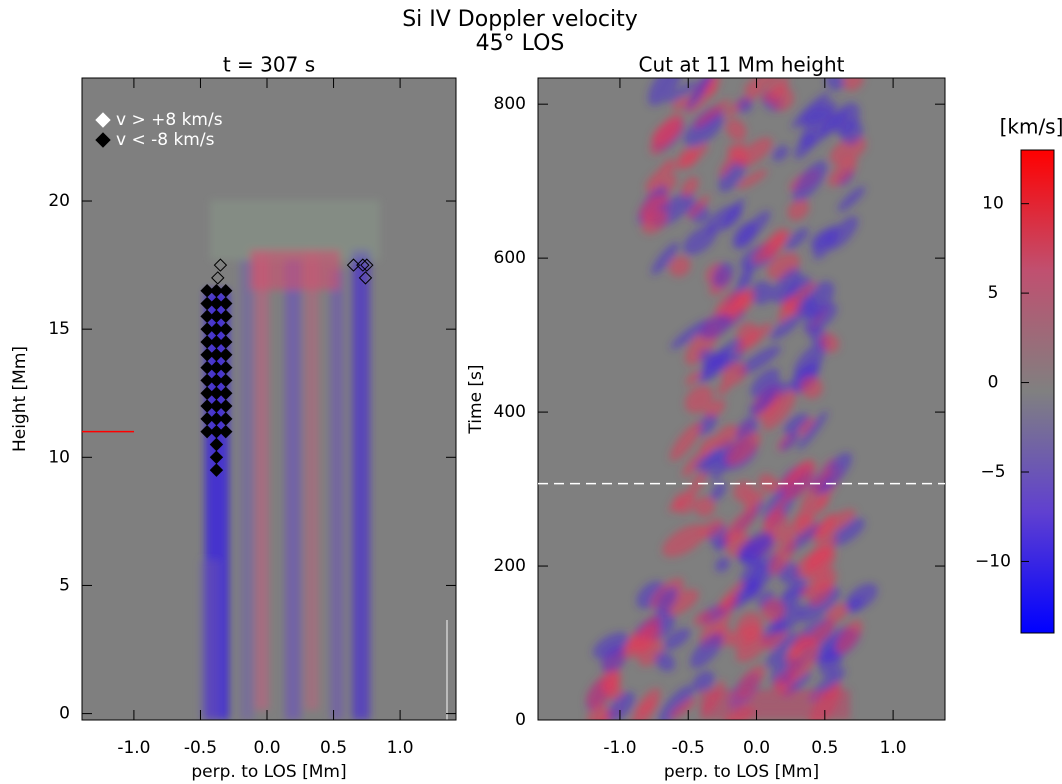  I want to click on legend-label: v > +8 km/s, so click(169, 120).